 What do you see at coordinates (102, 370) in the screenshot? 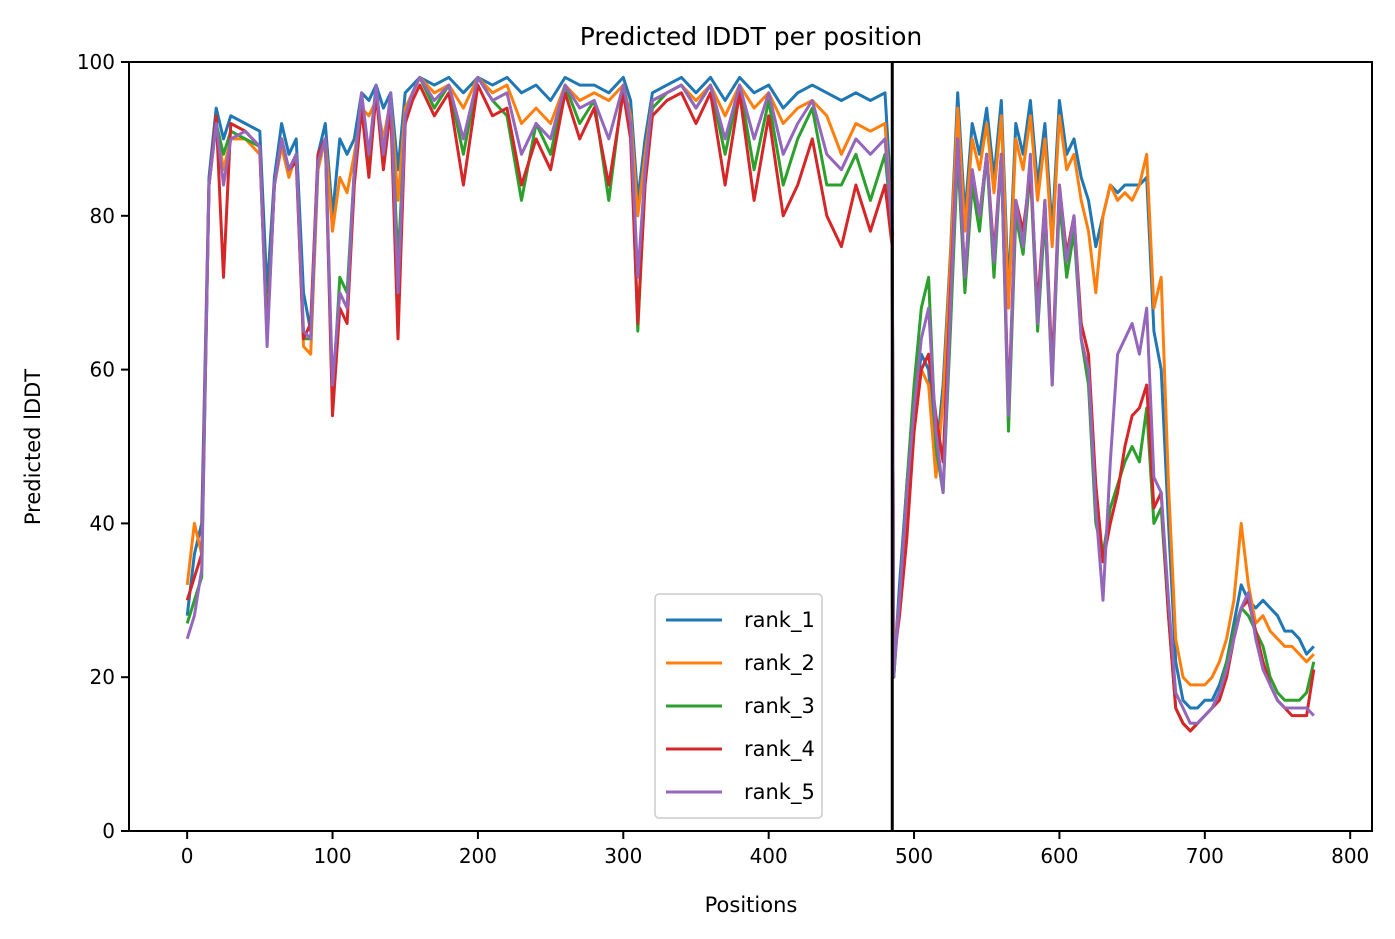
I see `y-tick-label: 60` at bounding box center [102, 370].